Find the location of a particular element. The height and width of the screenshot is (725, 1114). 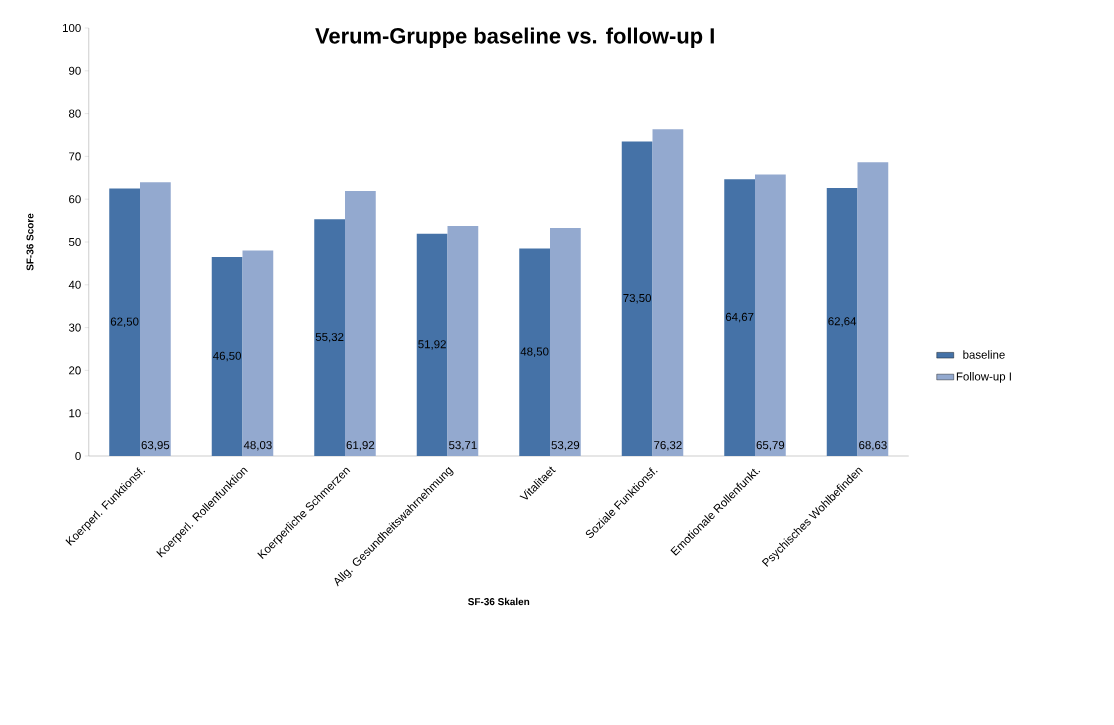

data-label: 61,92 is located at coordinates (360, 446).